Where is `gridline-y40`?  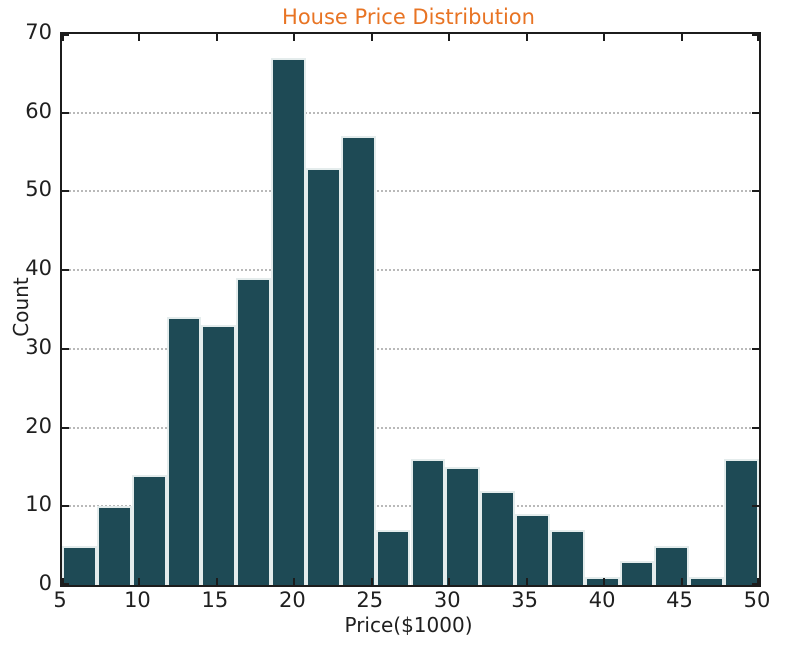
gridline-y40 is located at coordinates (410, 270).